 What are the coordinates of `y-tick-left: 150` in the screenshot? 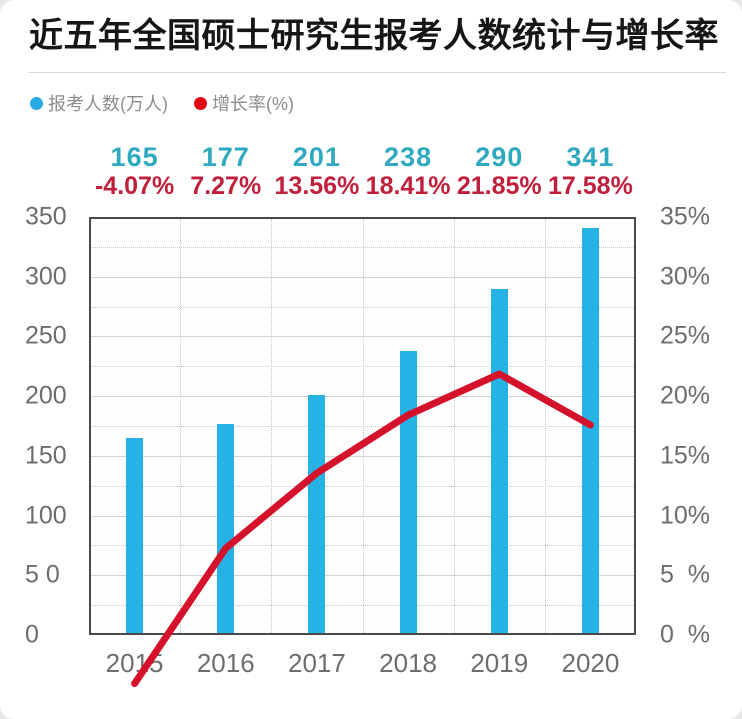 It's located at (46, 455).